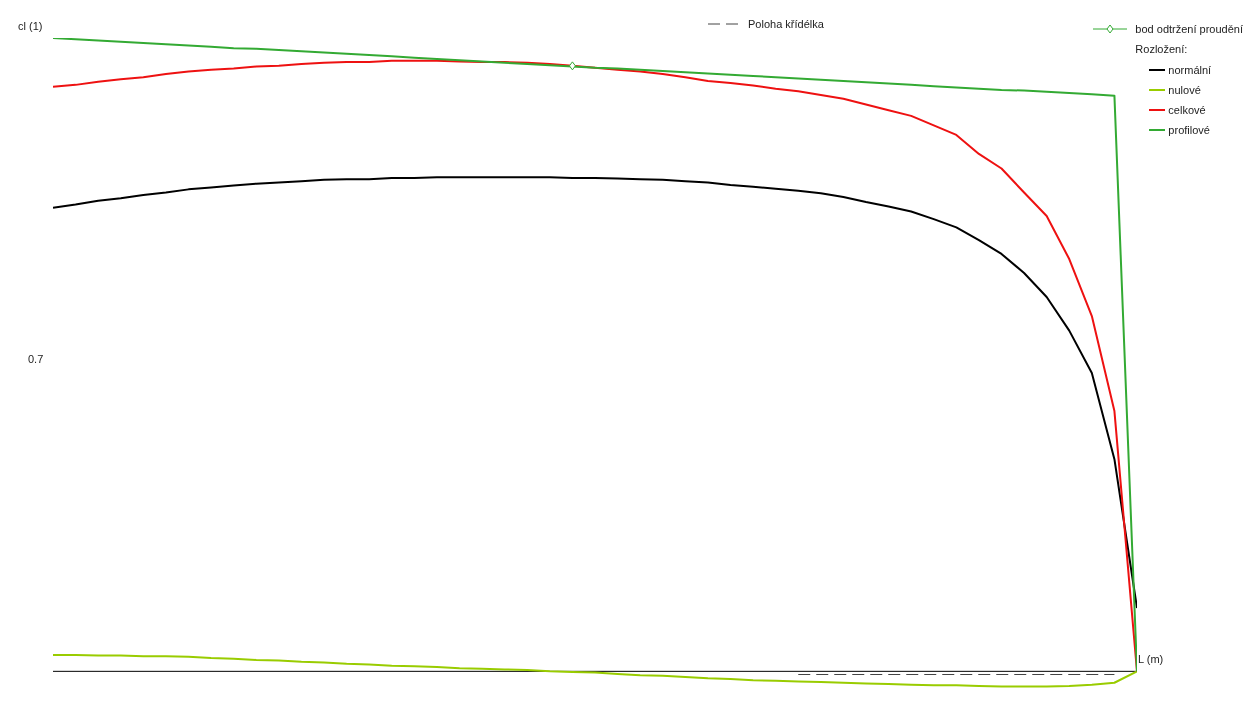  I want to click on legend-label: profilové, so click(1189, 130).